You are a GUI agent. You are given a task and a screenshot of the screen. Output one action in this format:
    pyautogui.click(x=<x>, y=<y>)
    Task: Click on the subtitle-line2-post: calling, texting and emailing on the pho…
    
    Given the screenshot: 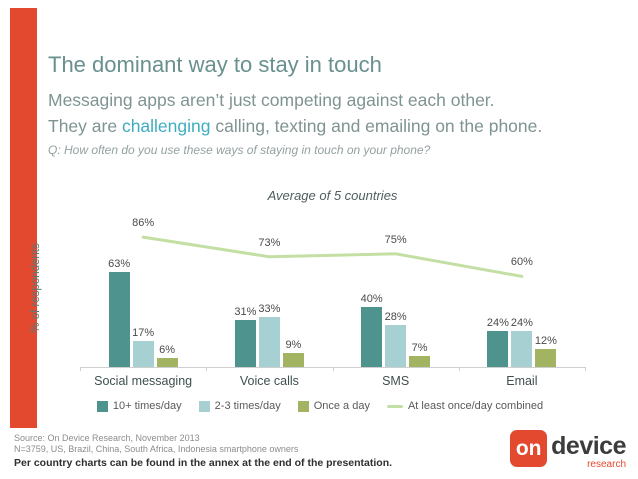 What is the action you would take?
    pyautogui.click(x=376, y=126)
    